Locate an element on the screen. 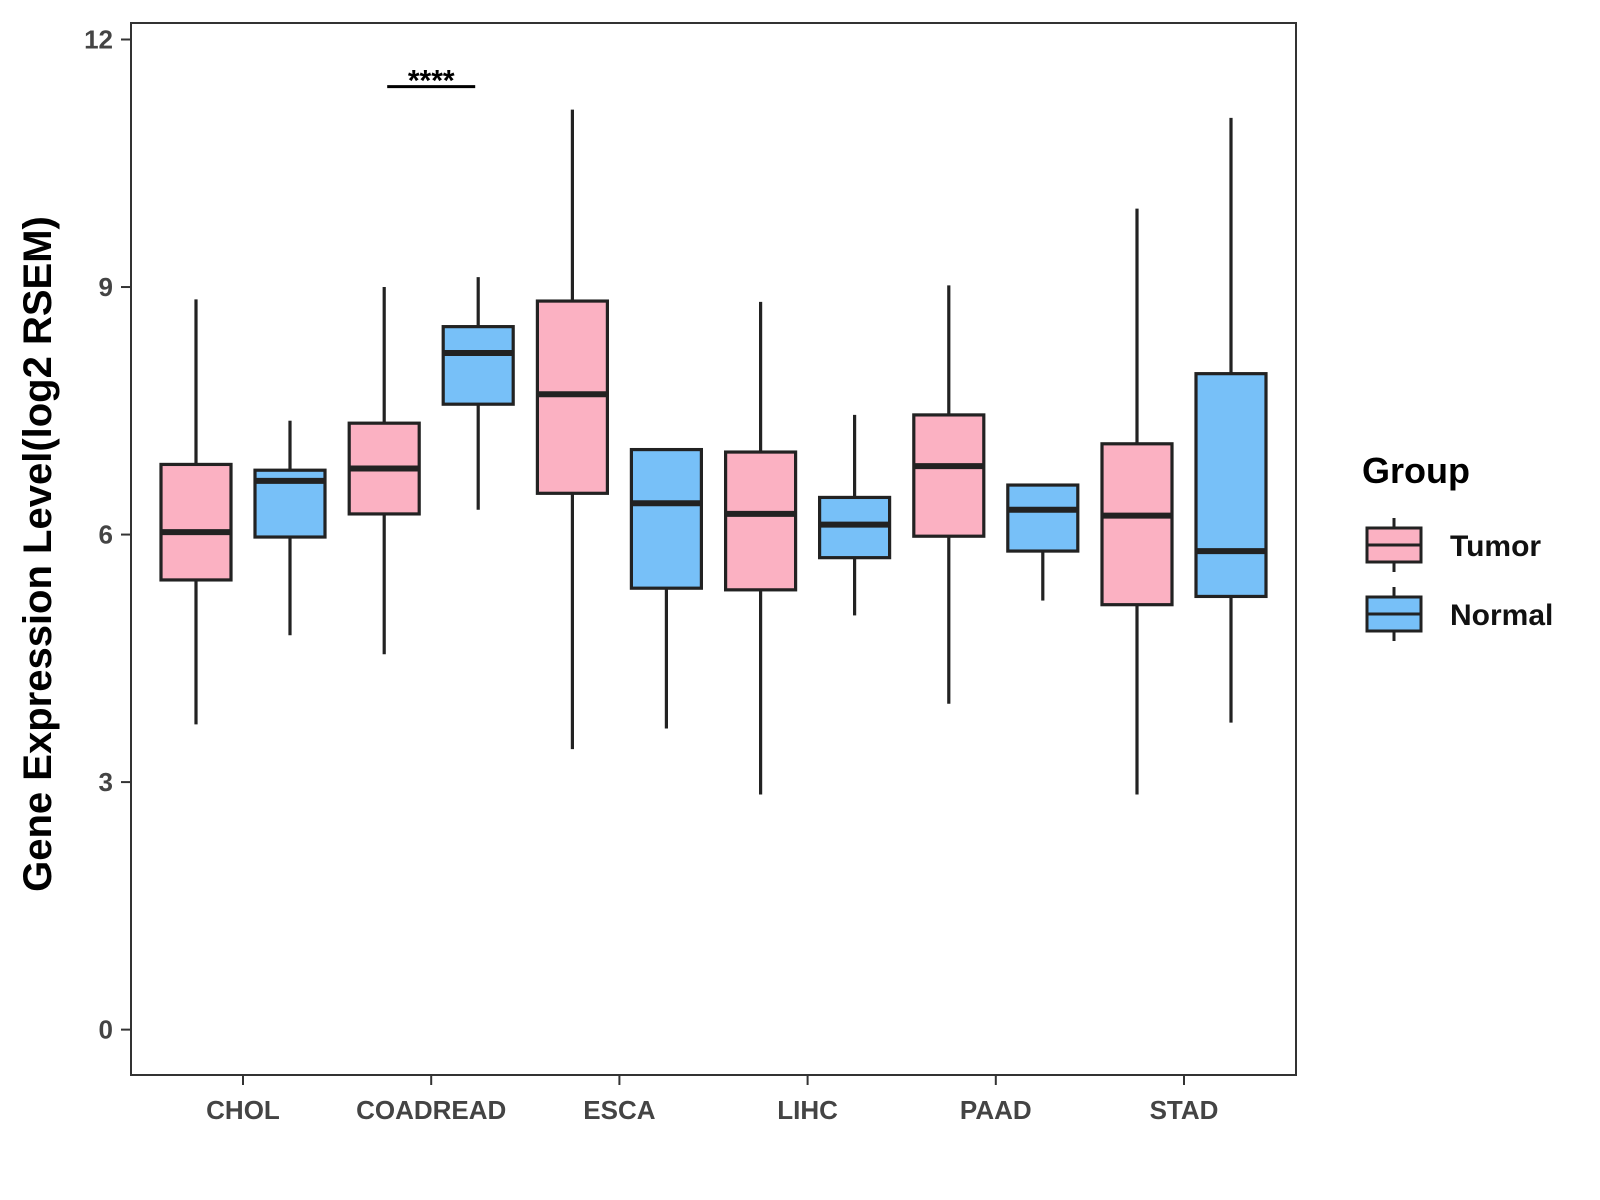 This screenshot has height=1200, width=1600. box-tumor-chol is located at coordinates (196, 512).